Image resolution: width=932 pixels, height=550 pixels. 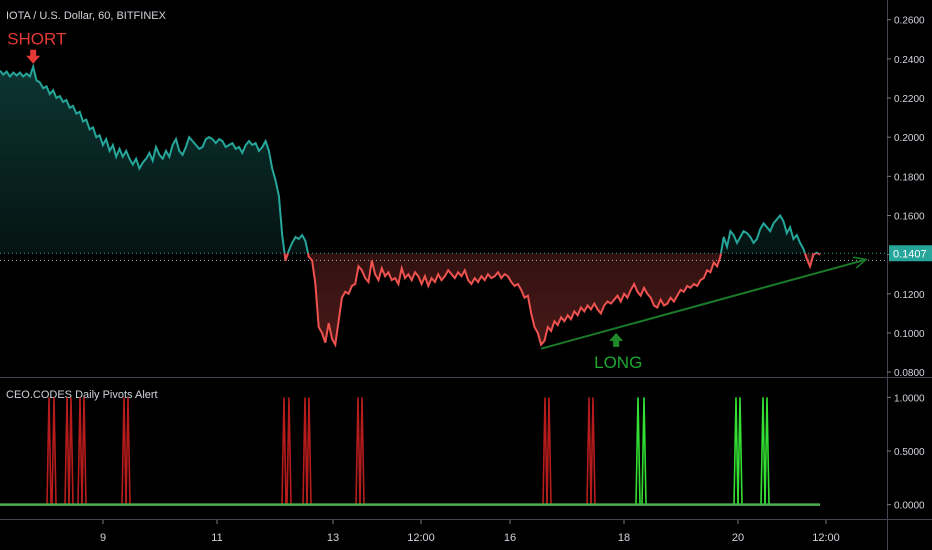 What do you see at coordinates (618, 352) in the screenshot?
I see `long-annotation: LONG` at bounding box center [618, 352].